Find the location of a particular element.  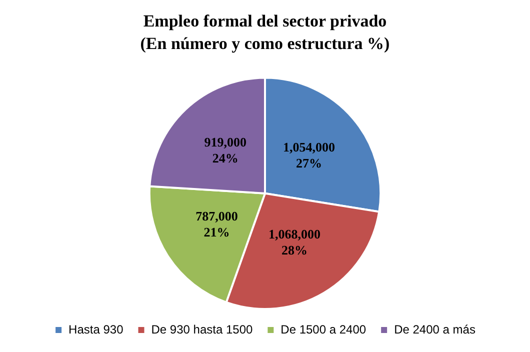

legend-label: De 2400 a más is located at coordinates (435, 329).